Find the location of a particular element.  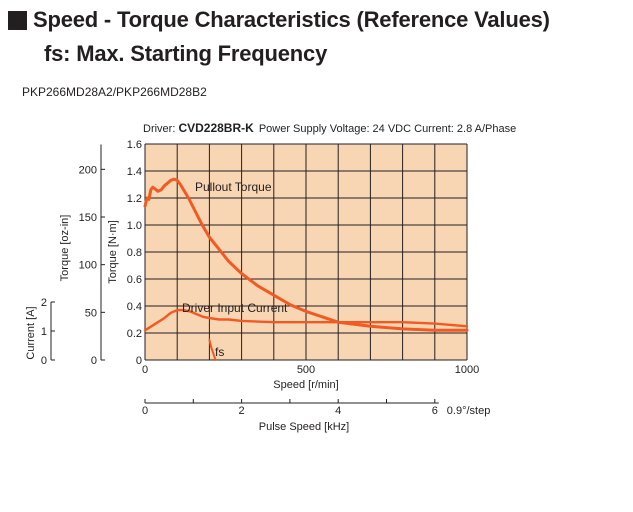

y-tick-label: 1.6 is located at coordinates (134, 145).